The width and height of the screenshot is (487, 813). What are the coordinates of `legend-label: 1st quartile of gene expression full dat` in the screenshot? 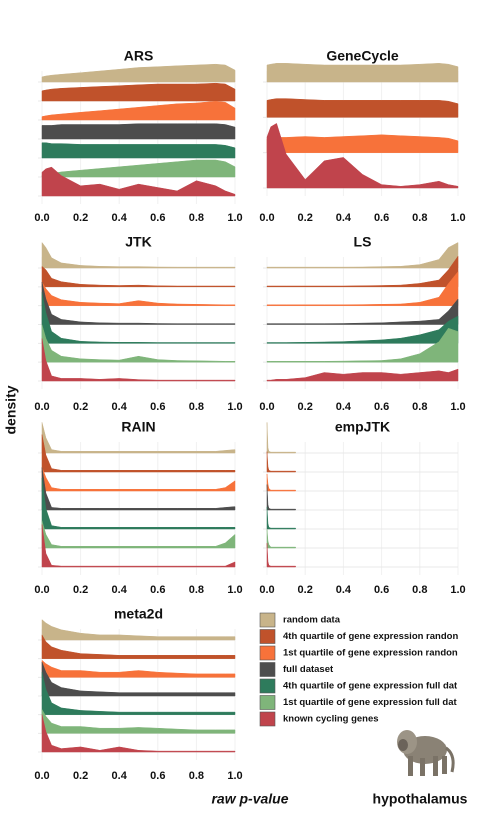 It's located at (370, 702).